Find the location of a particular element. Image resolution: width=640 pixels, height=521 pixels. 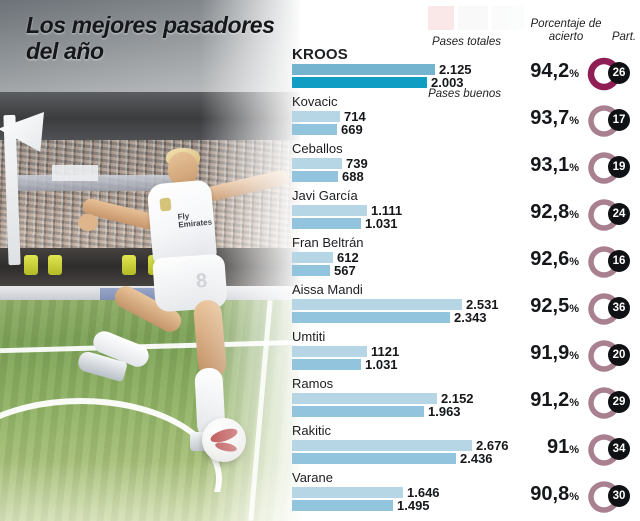

player-left-hand is located at coordinates (88, 222).